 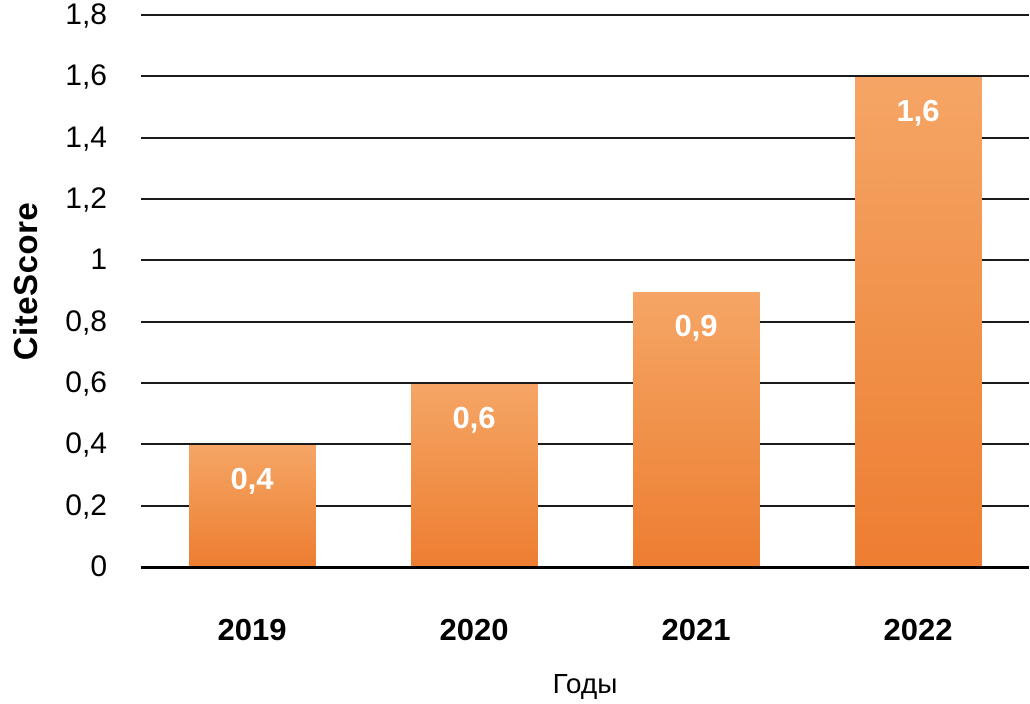 What do you see at coordinates (252, 479) in the screenshot?
I see `bar-value-label: 0,4` at bounding box center [252, 479].